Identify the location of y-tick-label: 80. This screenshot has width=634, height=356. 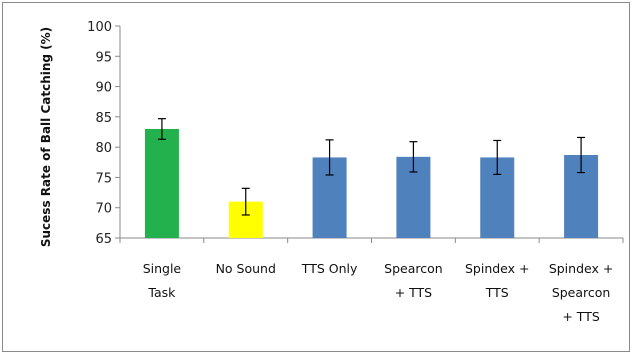
(103, 148).